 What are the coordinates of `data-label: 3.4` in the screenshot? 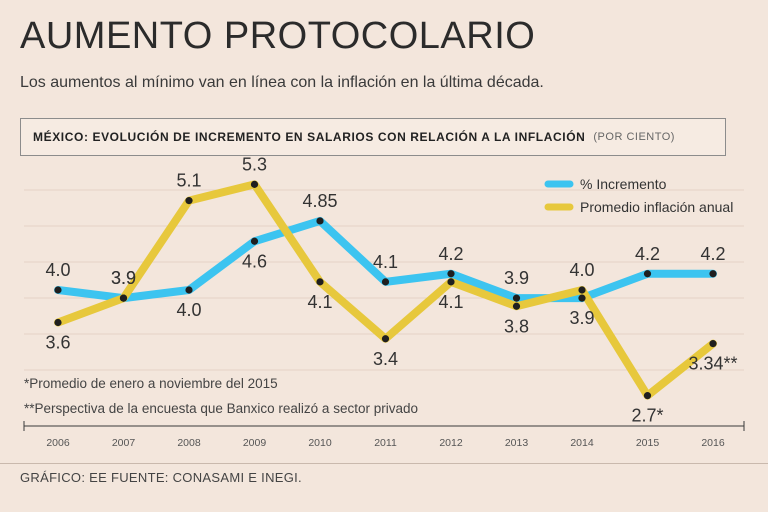 It's located at (385, 359).